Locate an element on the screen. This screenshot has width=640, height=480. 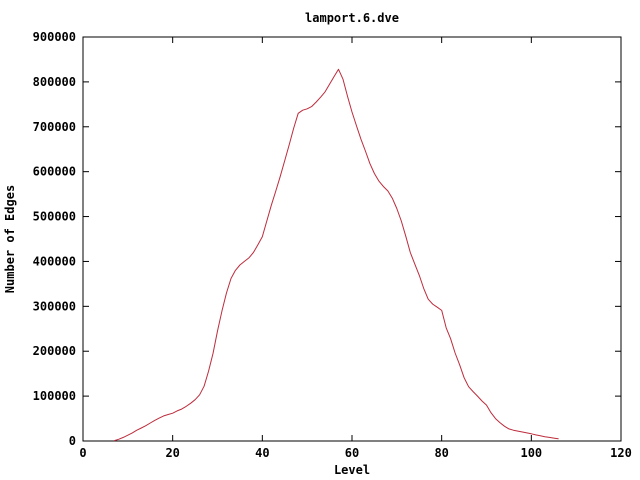
y-tick-label: 100000 is located at coordinates (54, 396).